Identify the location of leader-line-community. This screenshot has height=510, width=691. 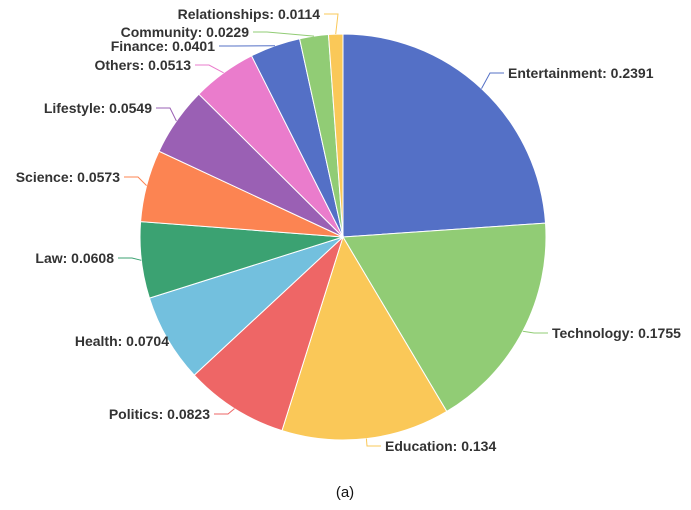
(284, 34).